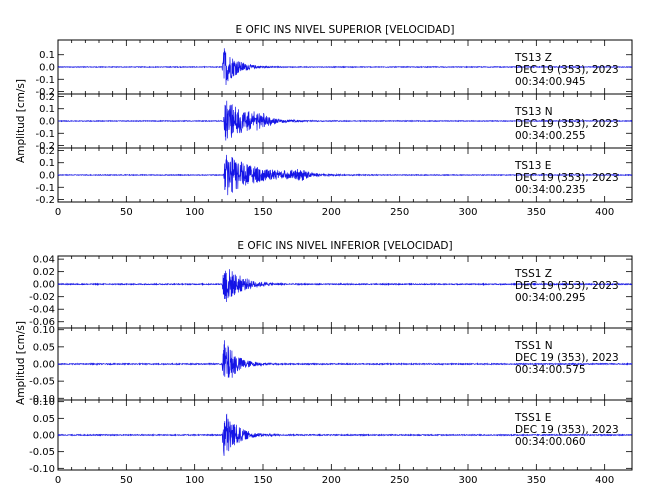 Image resolution: width=650 pixels, height=500 pixels. I want to click on time-label: 00:34:00.255, so click(550, 136).